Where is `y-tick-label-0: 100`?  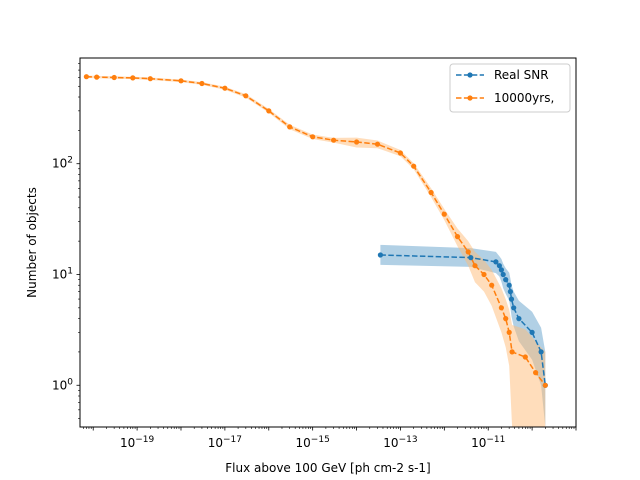
y-tick-label-0: 100 is located at coordinates (62, 384).